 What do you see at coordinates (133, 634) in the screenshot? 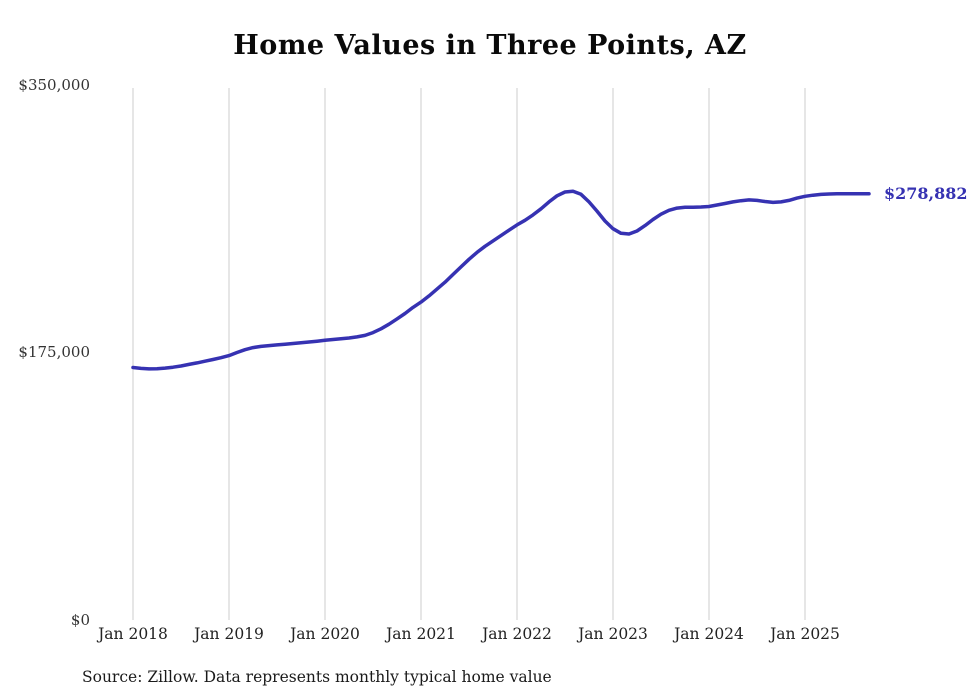
I see `x-axis-tick-label: Jan 2018` at bounding box center [133, 634].